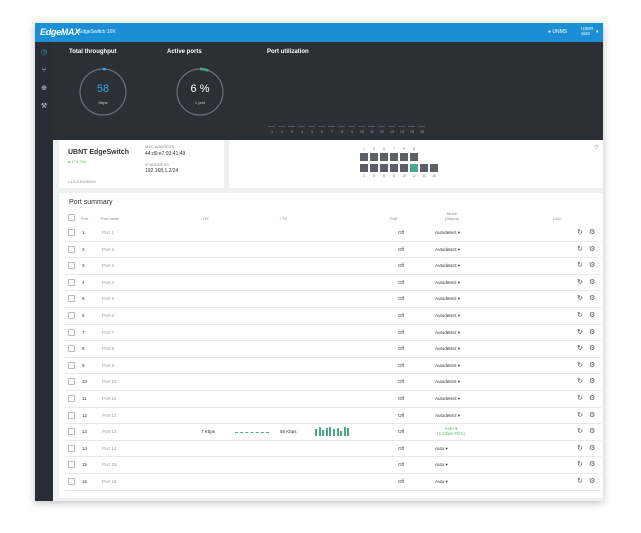 This screenshot has width=641, height=533. I want to click on header-mode-status: (Status), so click(451, 218).